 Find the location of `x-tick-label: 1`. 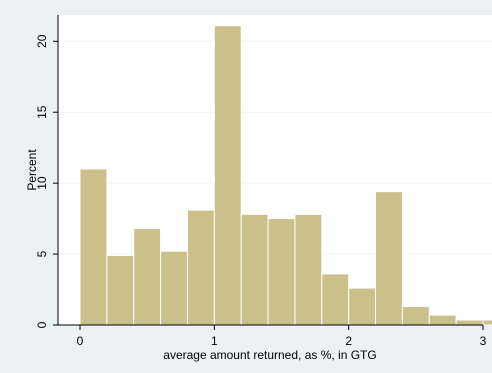

x-tick-label: 1 is located at coordinates (214, 341).